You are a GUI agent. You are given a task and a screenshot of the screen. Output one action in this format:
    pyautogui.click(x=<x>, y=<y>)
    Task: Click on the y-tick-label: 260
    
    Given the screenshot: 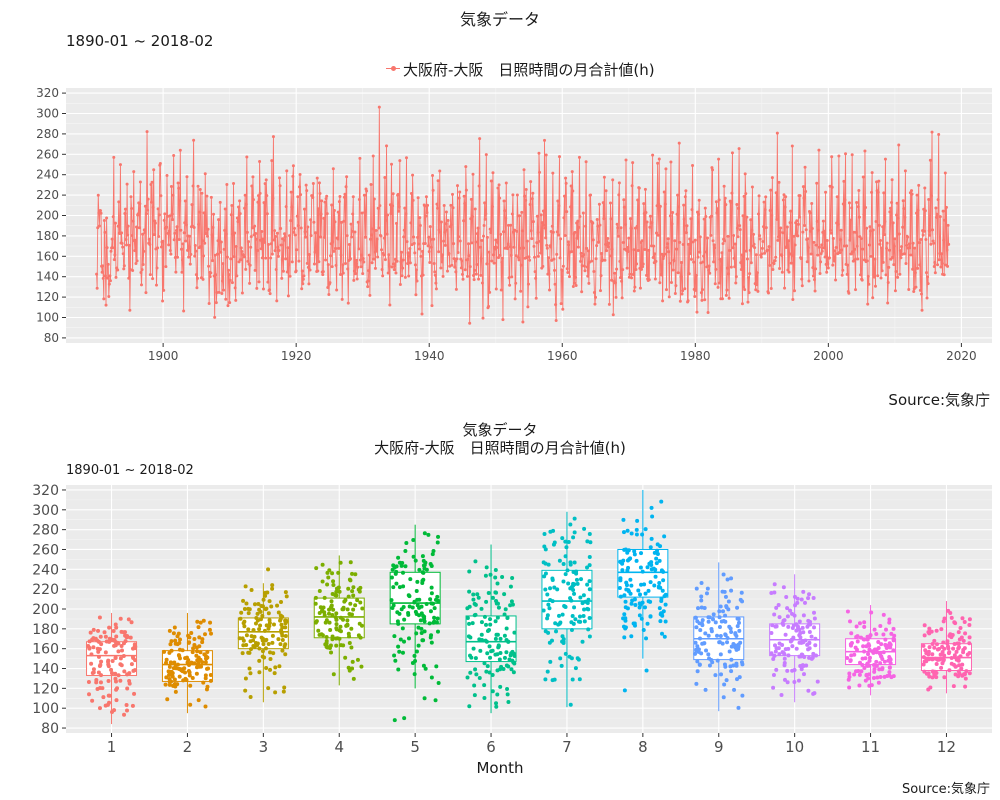 What is the action you would take?
    pyautogui.click(x=45, y=550)
    